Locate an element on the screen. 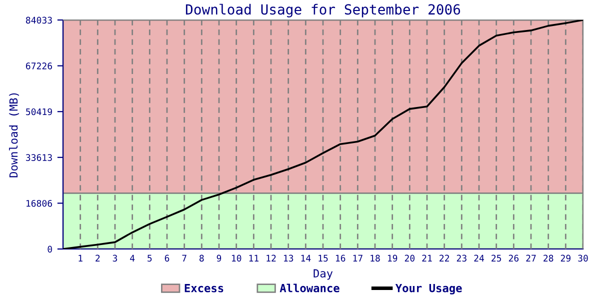  y-tick-label: 0 is located at coordinates (50, 249).